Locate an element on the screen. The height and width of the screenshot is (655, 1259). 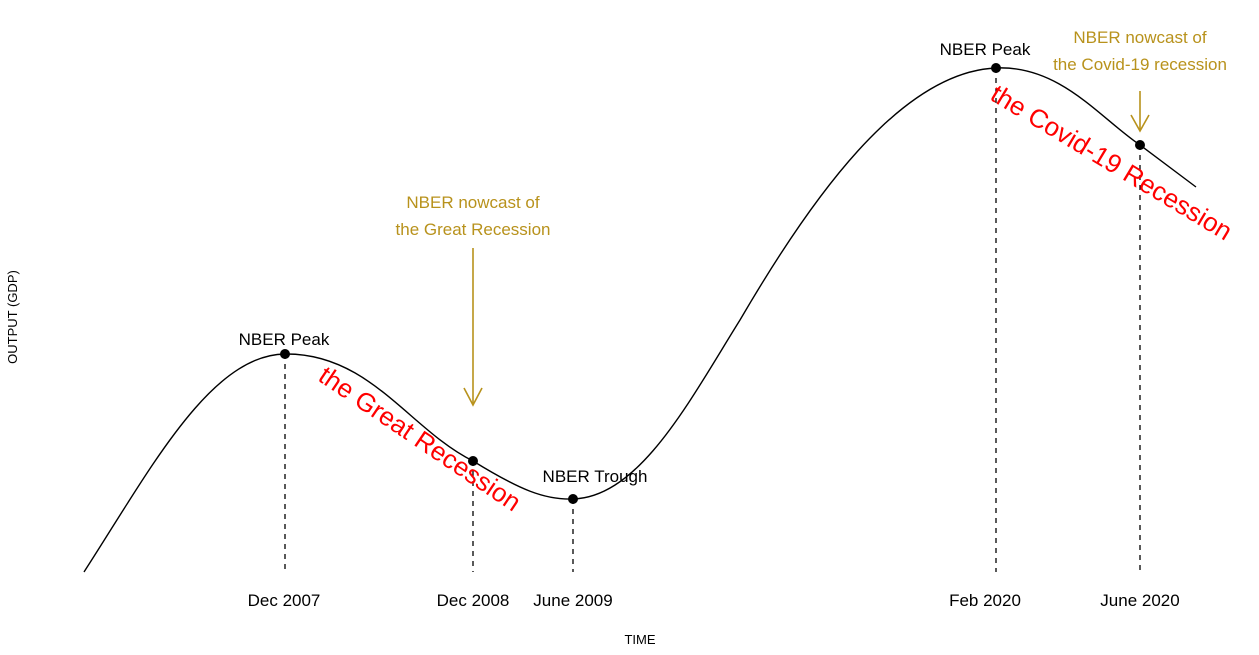
point-nowcast-jun2020 is located at coordinates (1140, 145).